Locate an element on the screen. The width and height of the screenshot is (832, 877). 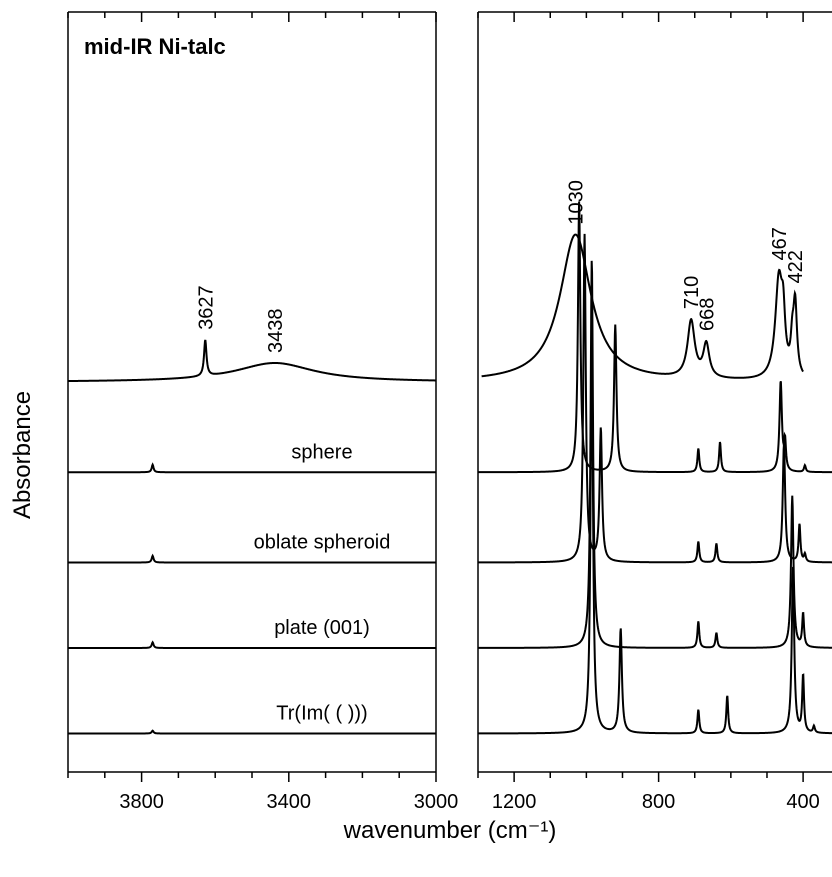
x-tick-label: 3800 is located at coordinates (141, 802).